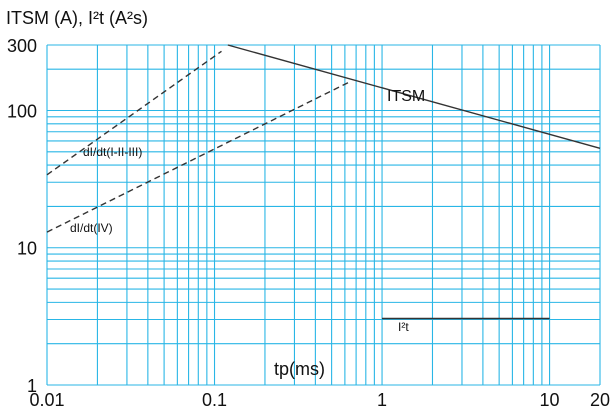 This screenshot has height=412, width=614. What do you see at coordinates (46, 400) in the screenshot?
I see `x-tick-label: 0.01` at bounding box center [46, 400].